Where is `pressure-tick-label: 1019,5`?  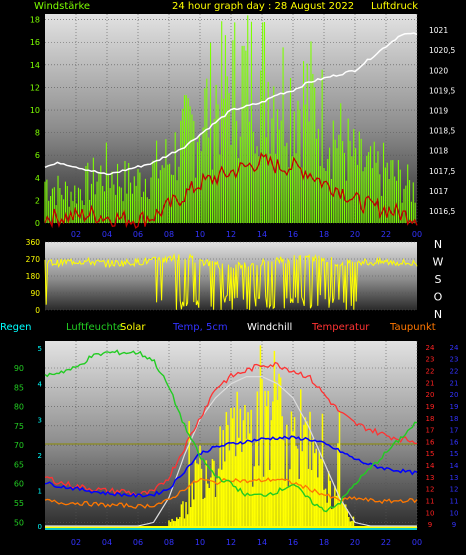 pressure-tick-label: 1019,5 is located at coordinates (442, 90).